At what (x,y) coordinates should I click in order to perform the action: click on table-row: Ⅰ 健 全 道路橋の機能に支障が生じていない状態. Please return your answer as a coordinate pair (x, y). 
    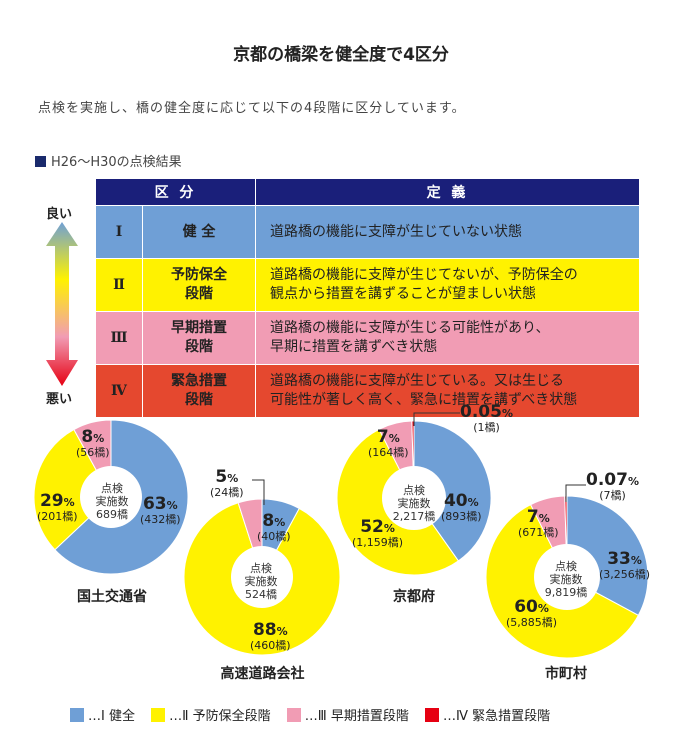
    Looking at the image, I should click on (367, 232).